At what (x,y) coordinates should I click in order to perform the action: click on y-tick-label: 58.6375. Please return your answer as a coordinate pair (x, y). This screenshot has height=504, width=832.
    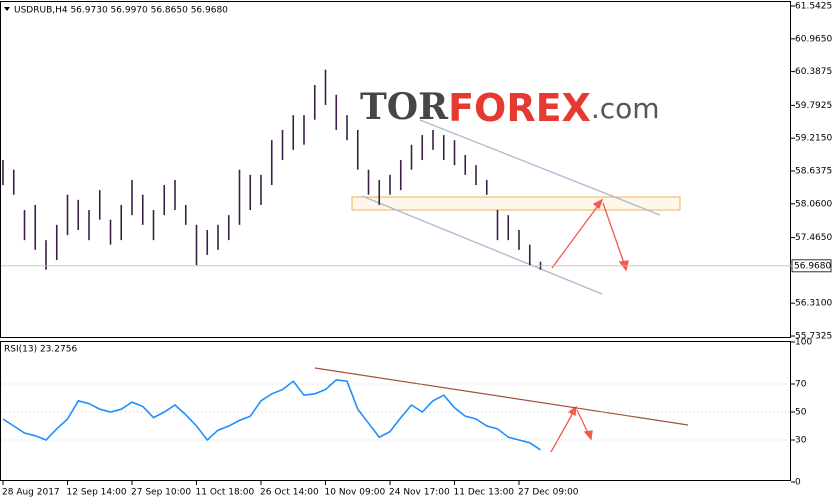
    Looking at the image, I should click on (813, 172).